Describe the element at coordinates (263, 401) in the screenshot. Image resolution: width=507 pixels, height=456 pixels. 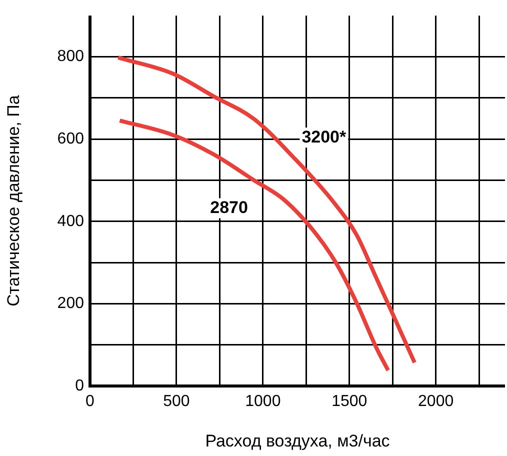
I see `x-tick-label: 1000` at that location.